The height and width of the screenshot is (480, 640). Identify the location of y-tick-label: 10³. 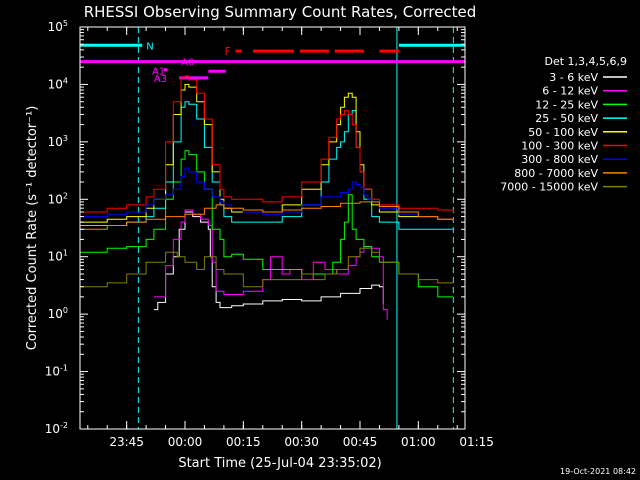
(58, 141).